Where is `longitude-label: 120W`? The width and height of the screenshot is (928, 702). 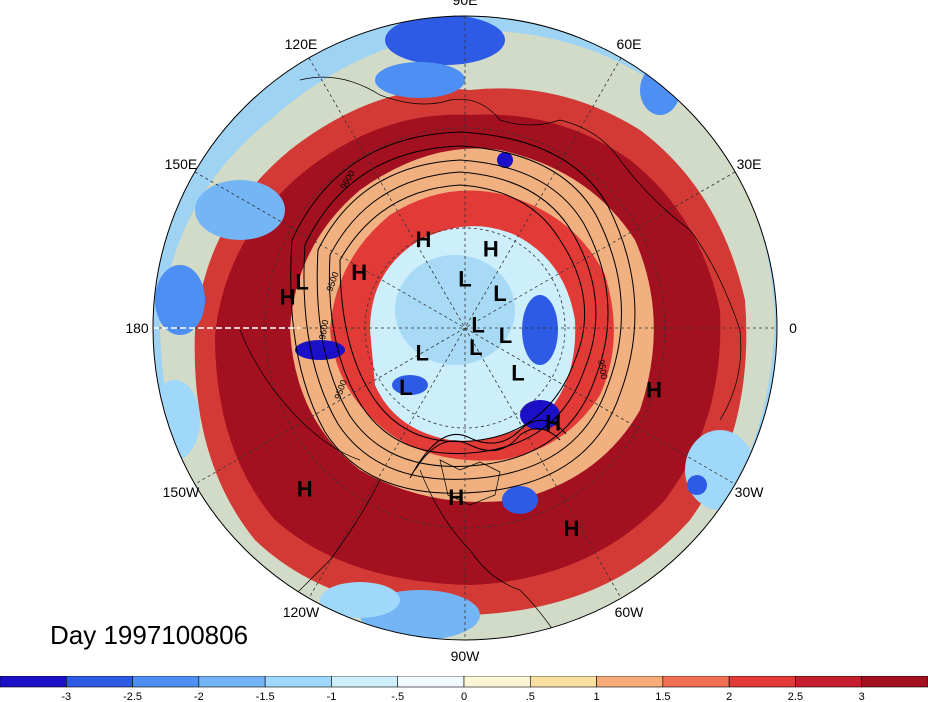
longitude-label: 120W is located at coordinates (301, 612).